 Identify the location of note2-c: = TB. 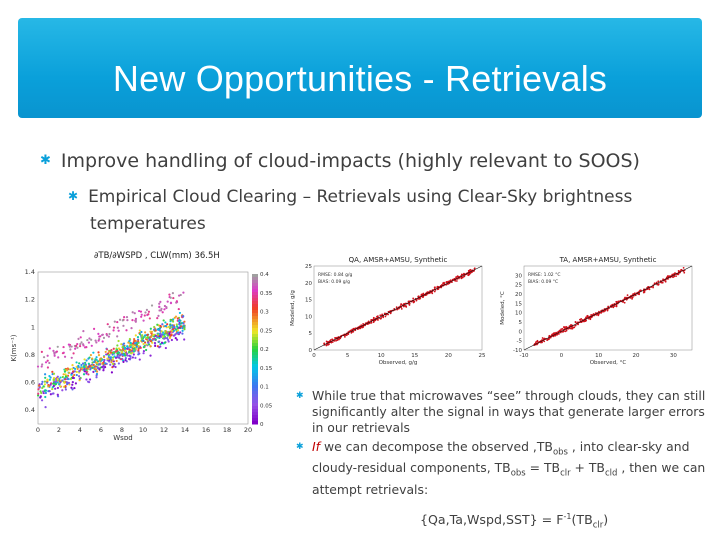
(543, 468).